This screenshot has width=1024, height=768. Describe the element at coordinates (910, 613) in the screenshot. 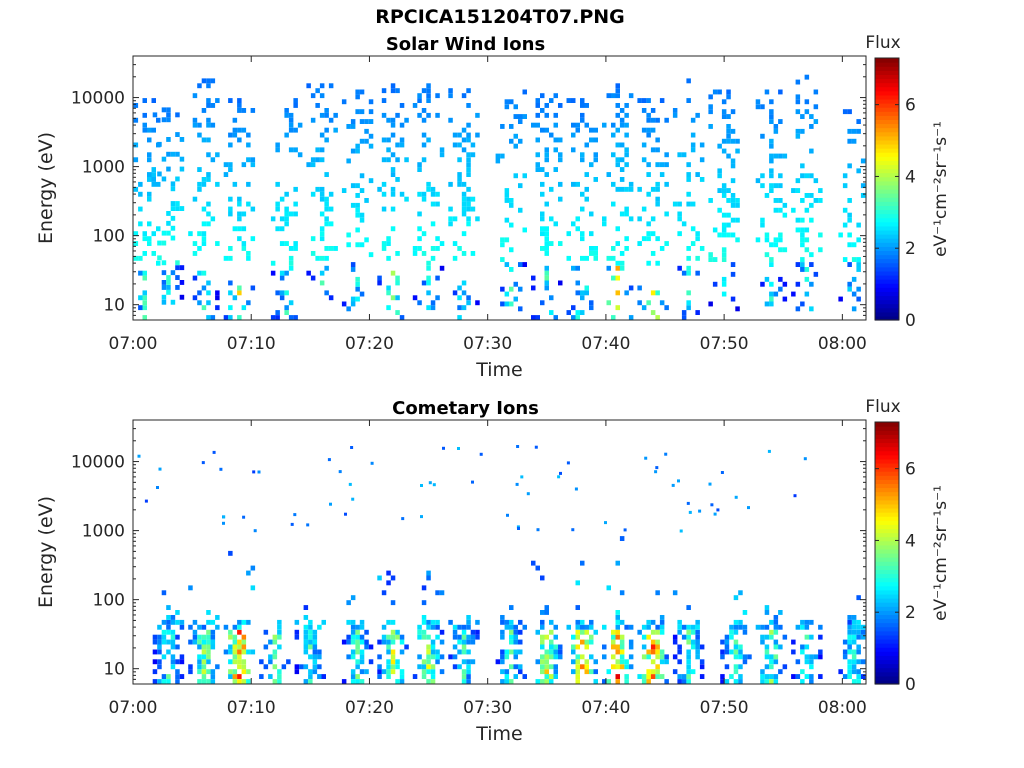

I see `colorbar-tick-label: 2` at that location.